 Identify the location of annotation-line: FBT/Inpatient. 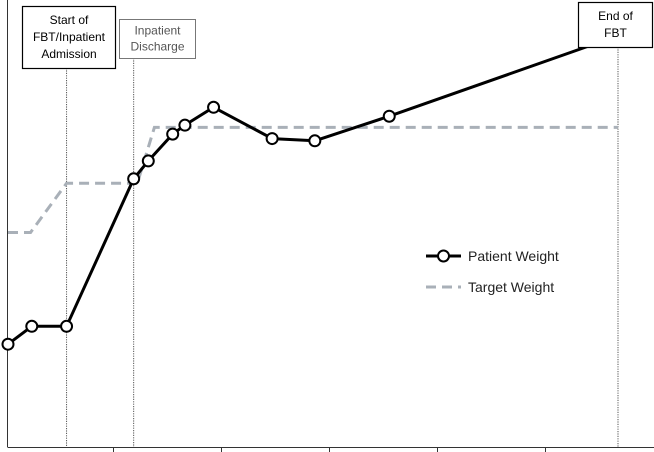
(69, 37).